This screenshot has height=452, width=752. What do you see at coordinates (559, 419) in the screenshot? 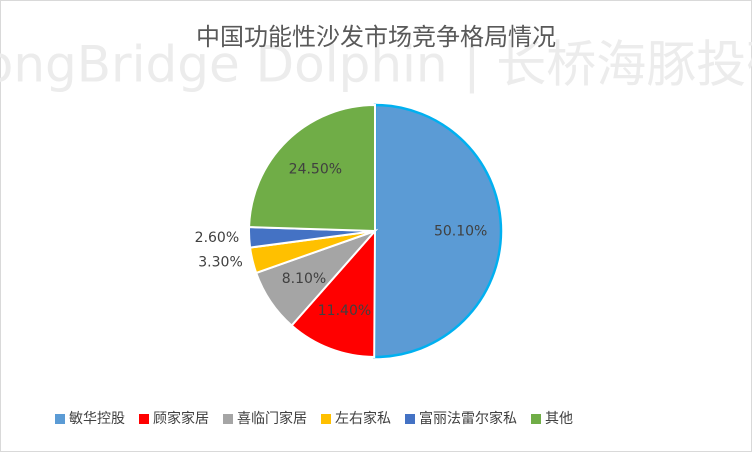
I see `legend-label: 其他` at bounding box center [559, 419].